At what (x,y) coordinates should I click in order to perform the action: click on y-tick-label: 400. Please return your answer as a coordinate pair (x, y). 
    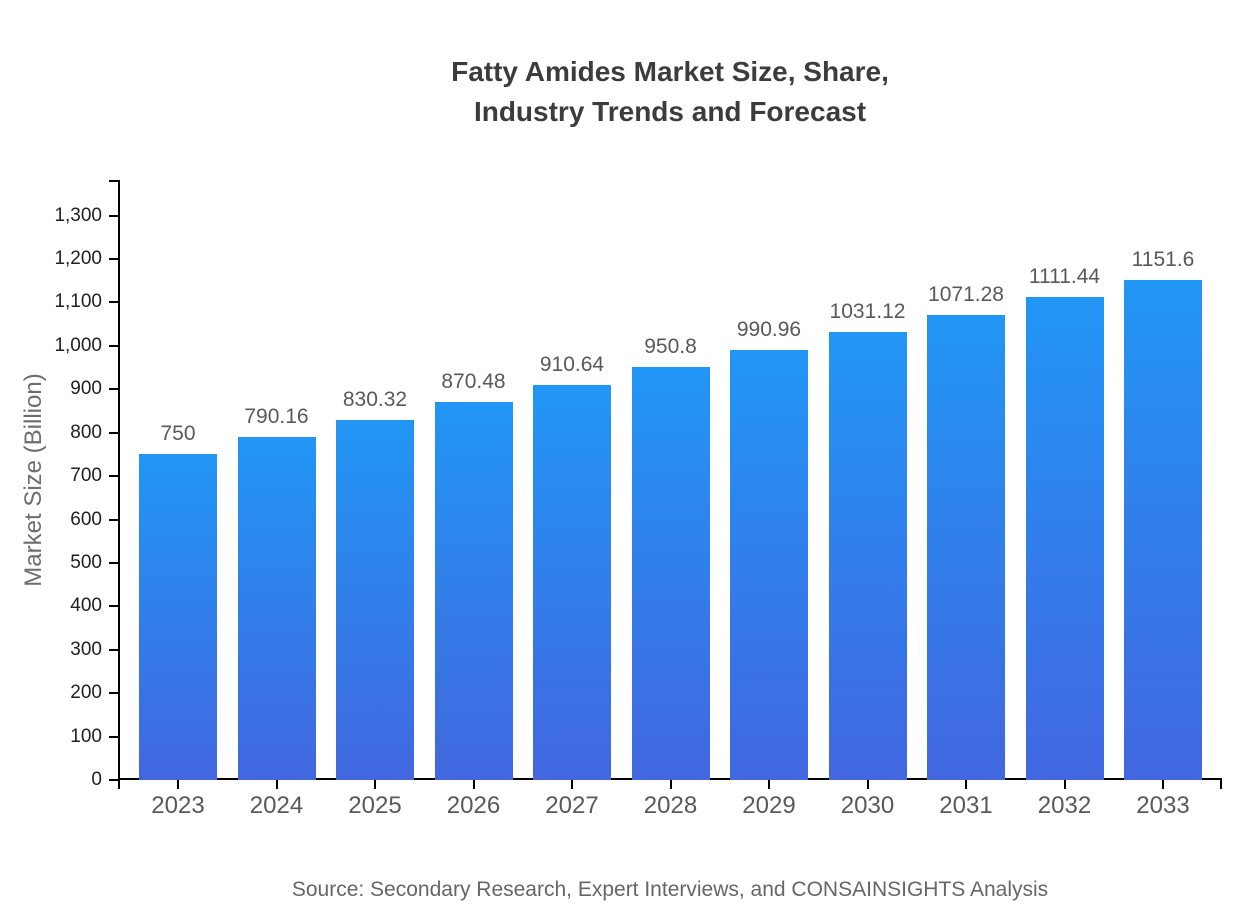
    Looking at the image, I should click on (86, 606).